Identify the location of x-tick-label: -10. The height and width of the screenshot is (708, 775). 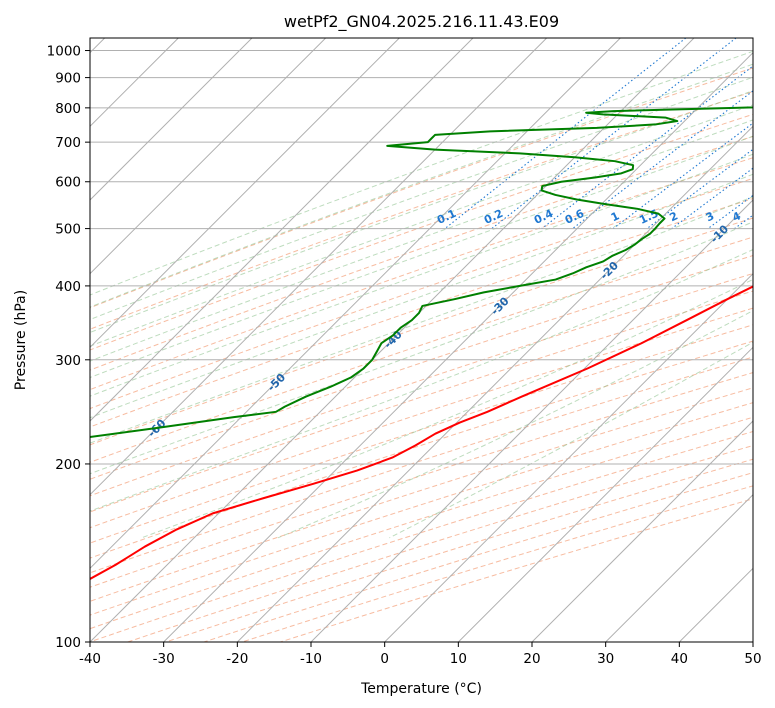
(311, 659).